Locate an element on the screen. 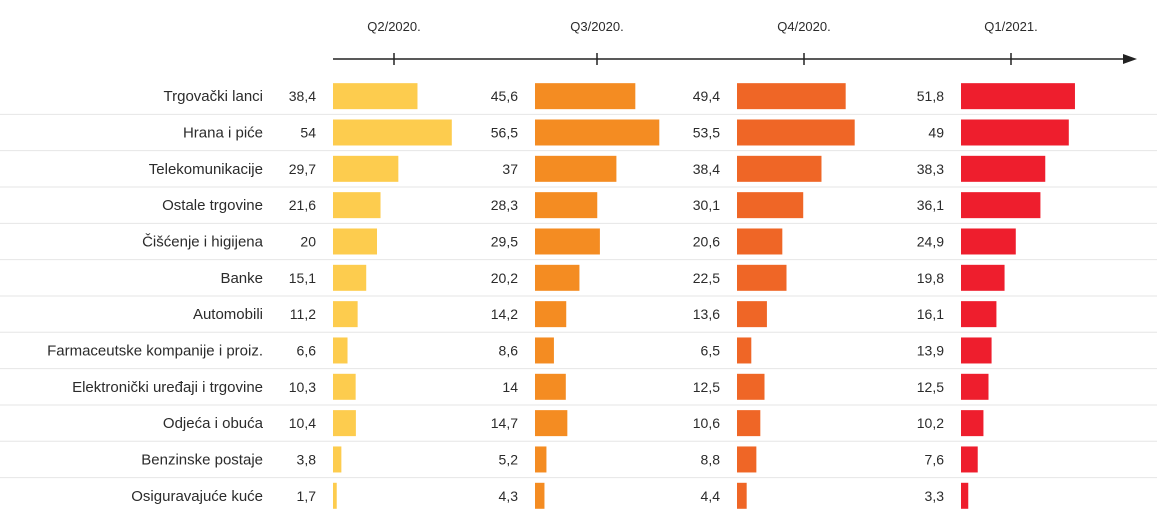 Image resolution: width=1157 pixels, height=531 pixels. value-label: 14,2 is located at coordinates (504, 314).